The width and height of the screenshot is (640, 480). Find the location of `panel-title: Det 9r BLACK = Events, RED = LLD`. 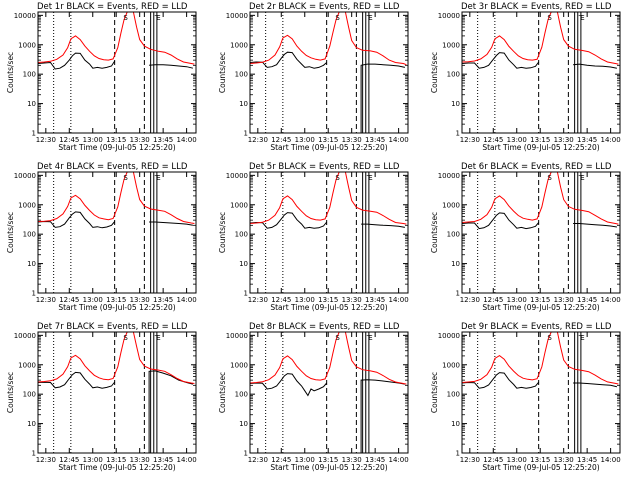

panel-title: Det 9r BLACK = Events, RED = LLD is located at coordinates (536, 327).